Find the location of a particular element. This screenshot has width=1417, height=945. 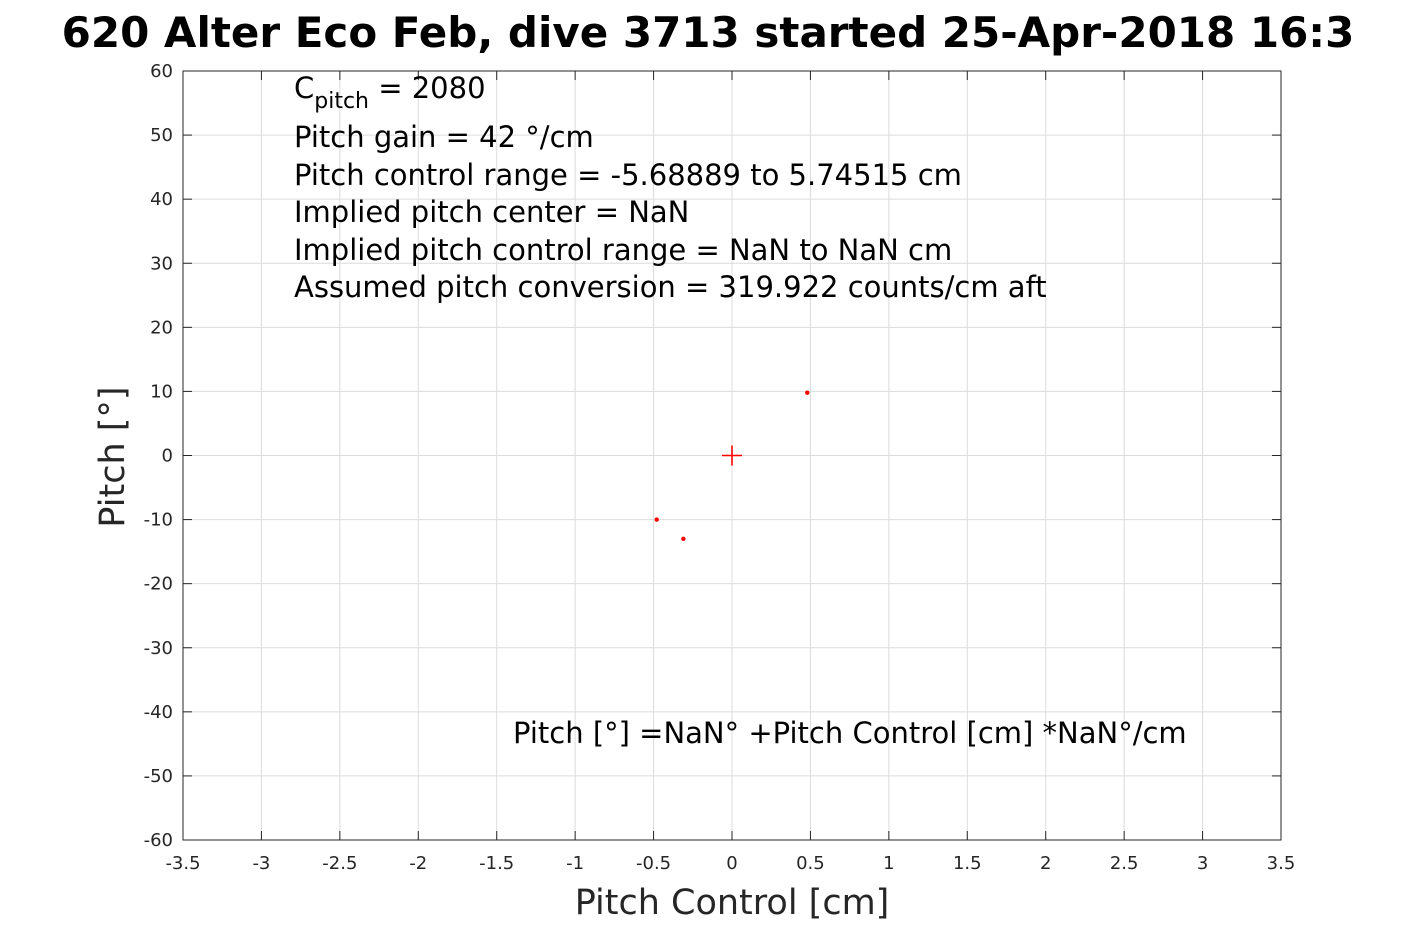

x-tick-label: 3 is located at coordinates (1202, 863).